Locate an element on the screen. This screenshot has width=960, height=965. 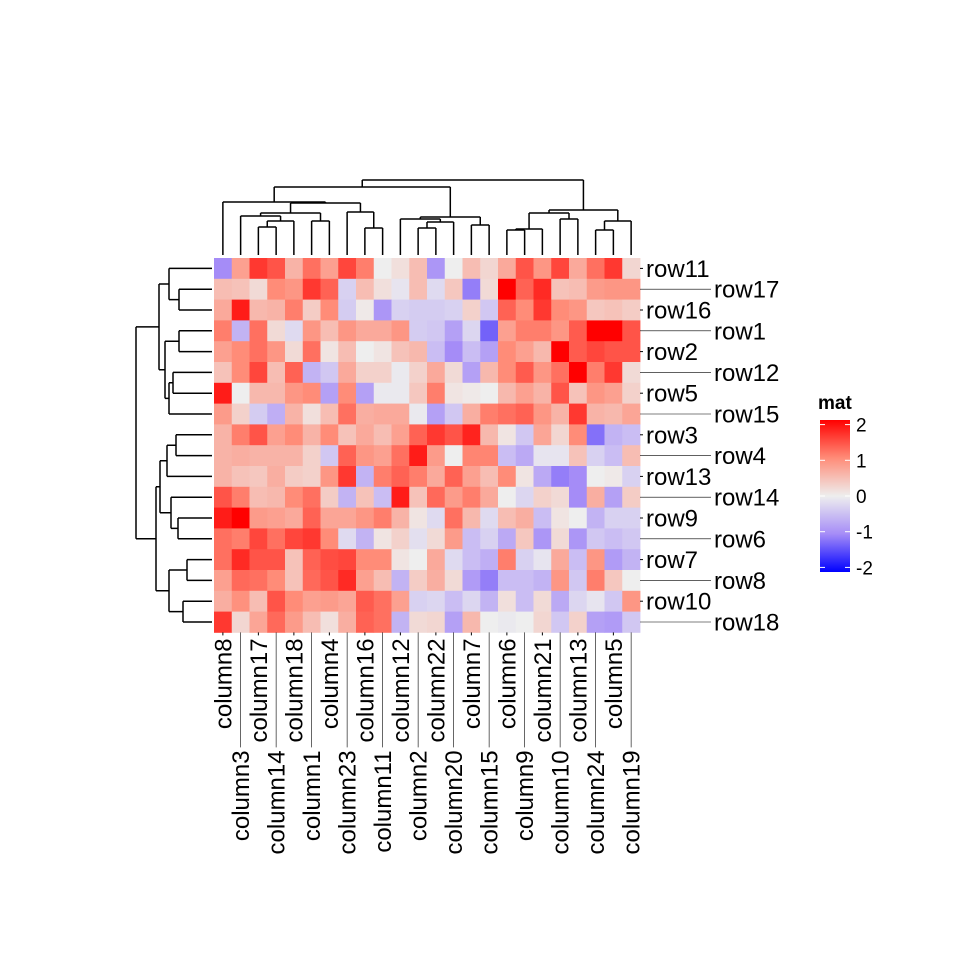
column-label: column15 is located at coordinates (490, 802).